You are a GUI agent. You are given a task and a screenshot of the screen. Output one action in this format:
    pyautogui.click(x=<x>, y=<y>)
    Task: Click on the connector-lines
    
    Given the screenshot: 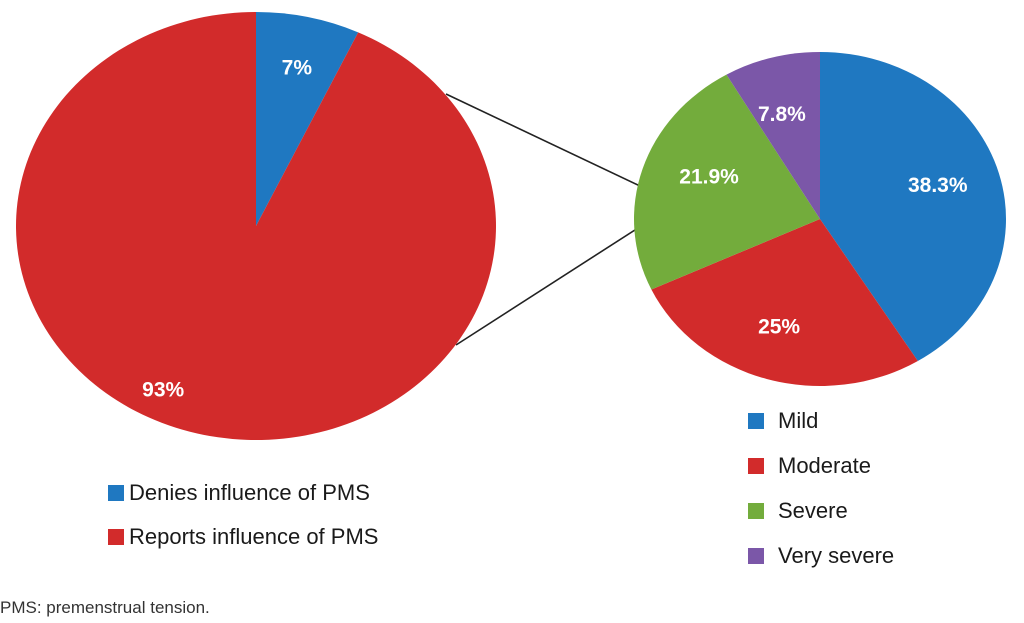 What is the action you would take?
    pyautogui.click(x=543, y=219)
    